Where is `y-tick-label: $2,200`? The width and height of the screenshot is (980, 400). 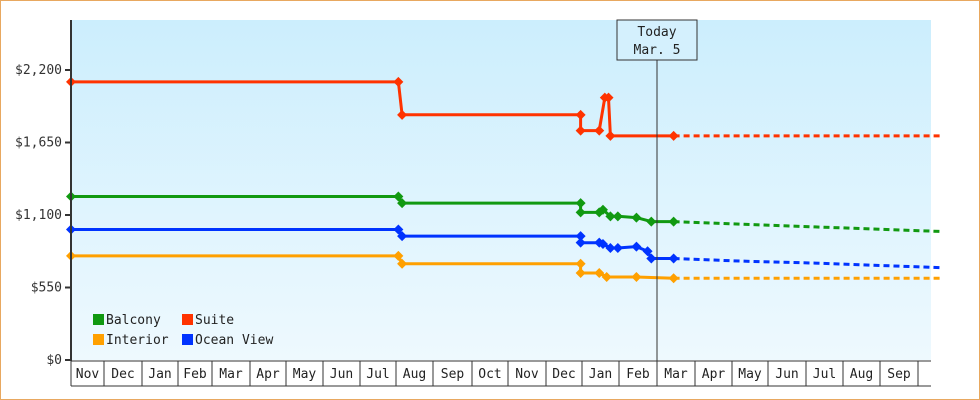 y-tick-label: $2,200 is located at coordinates (38, 70).